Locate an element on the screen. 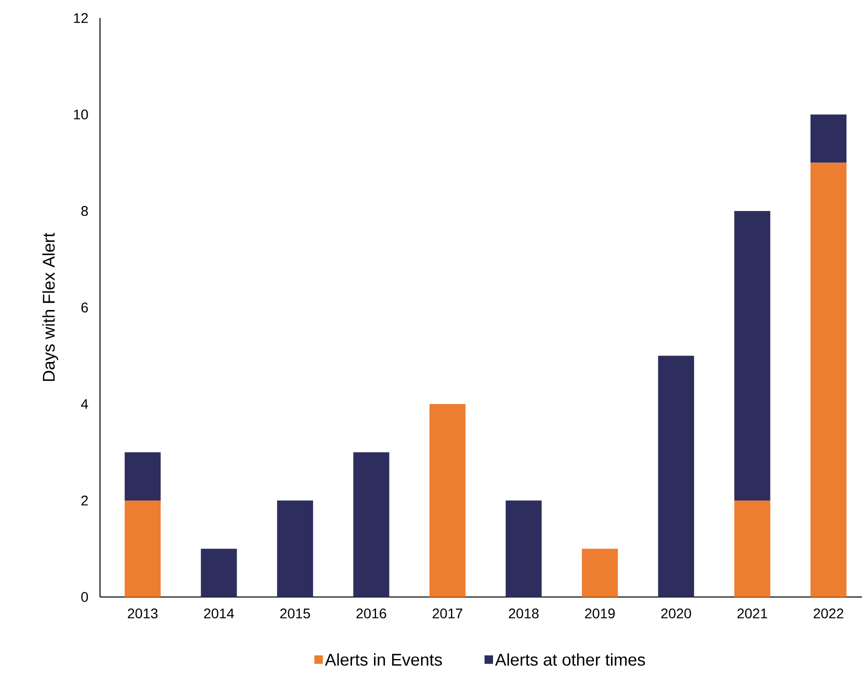 This screenshot has width=864, height=697. x-tick-label: 2019 is located at coordinates (600, 613).